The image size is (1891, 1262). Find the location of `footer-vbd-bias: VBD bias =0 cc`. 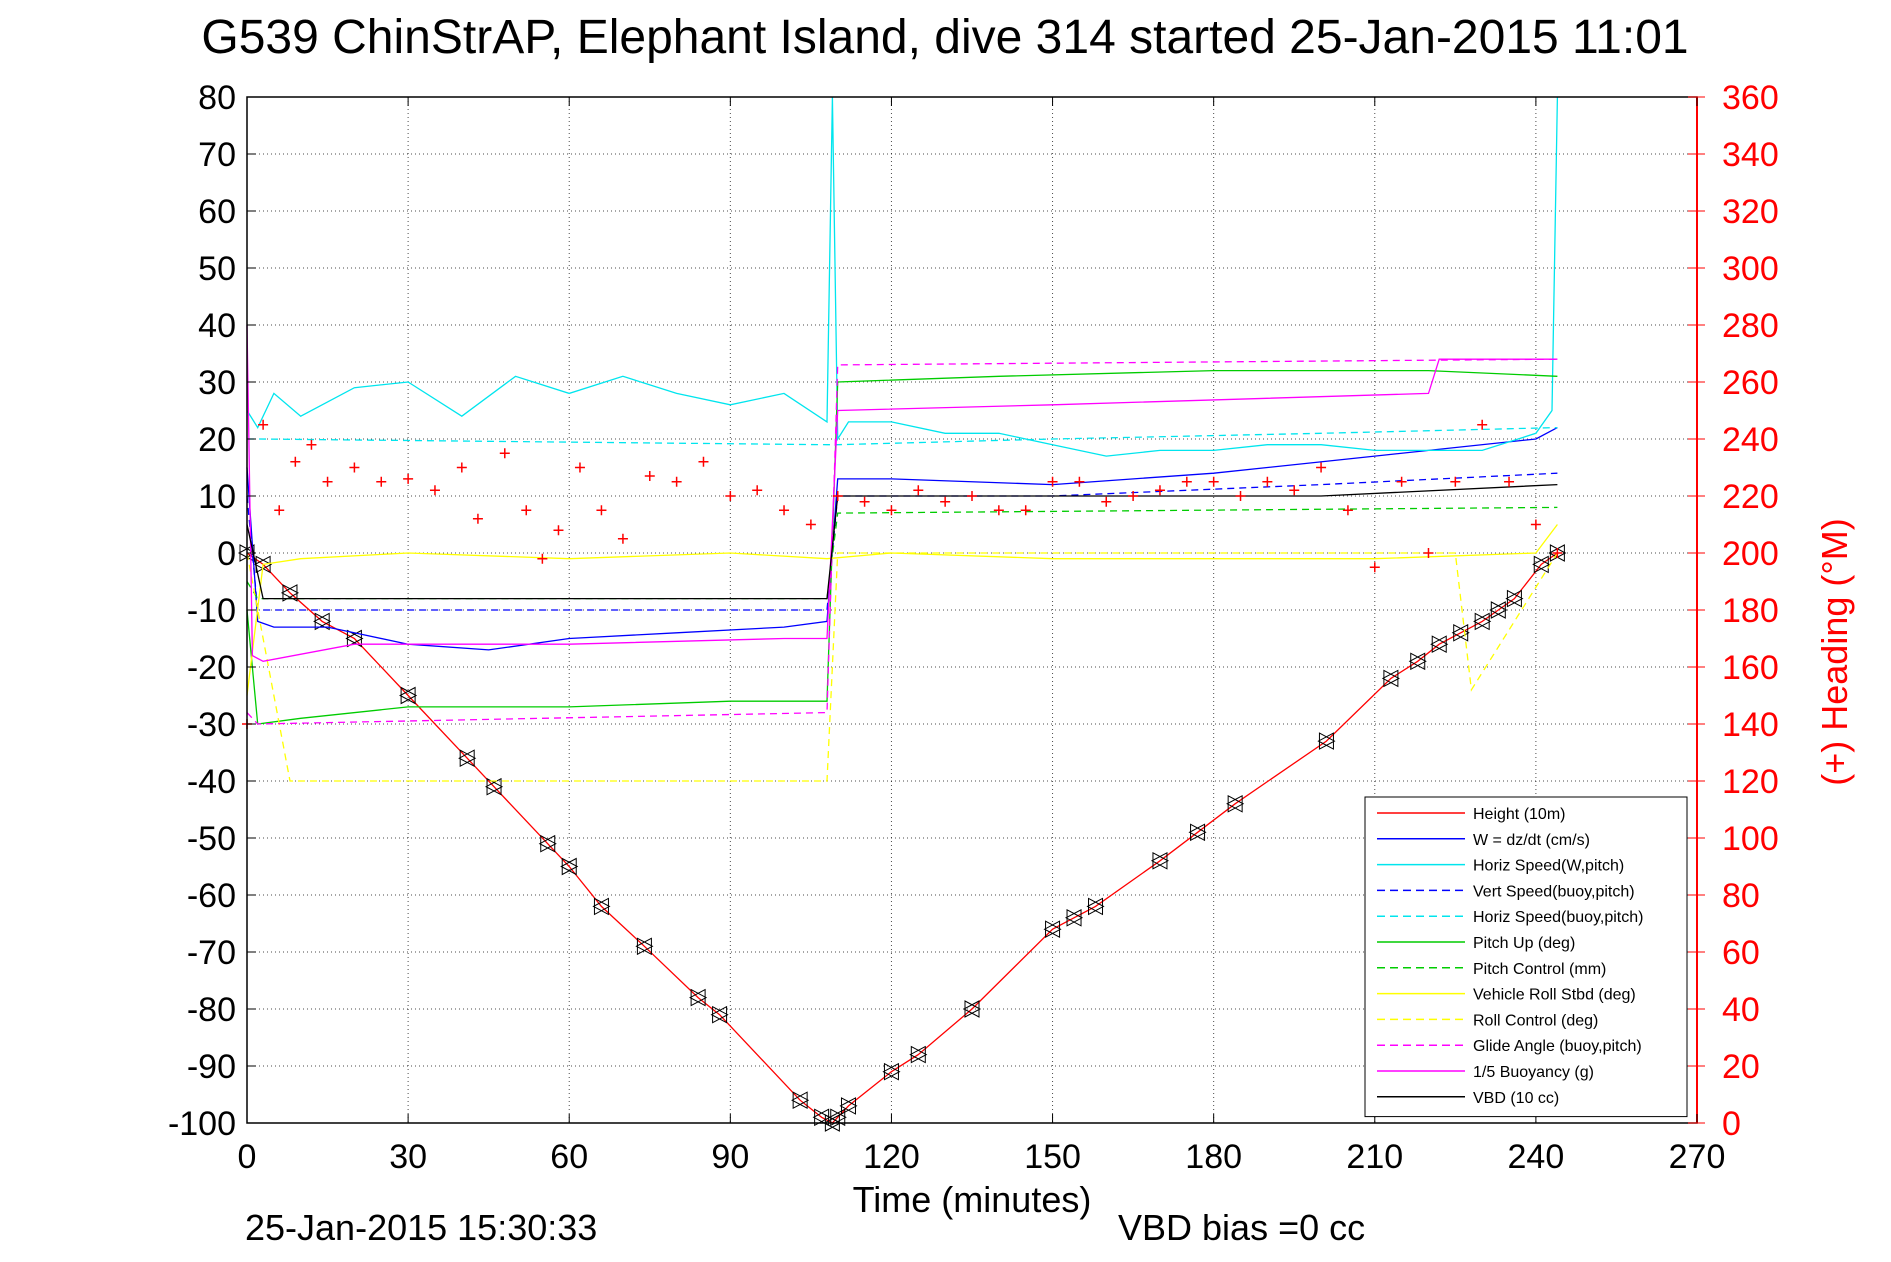

footer-vbd-bias: VBD bias =0 cc is located at coordinates (1241, 1227).